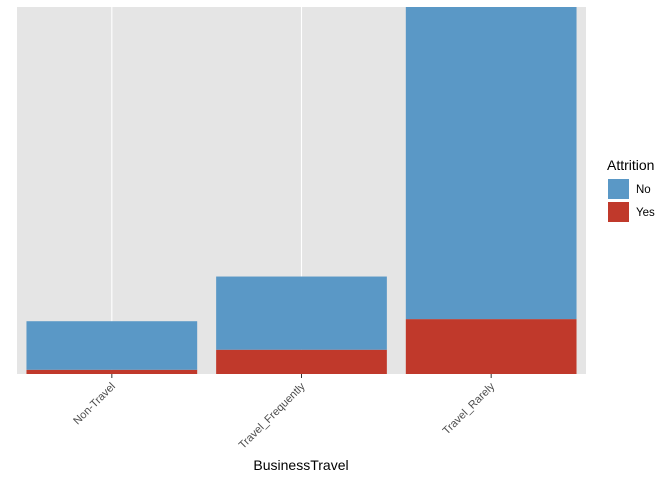 The image size is (672, 480). Describe the element at coordinates (631, 189) in the screenshot. I see `legend: Attrition No Yes` at that location.